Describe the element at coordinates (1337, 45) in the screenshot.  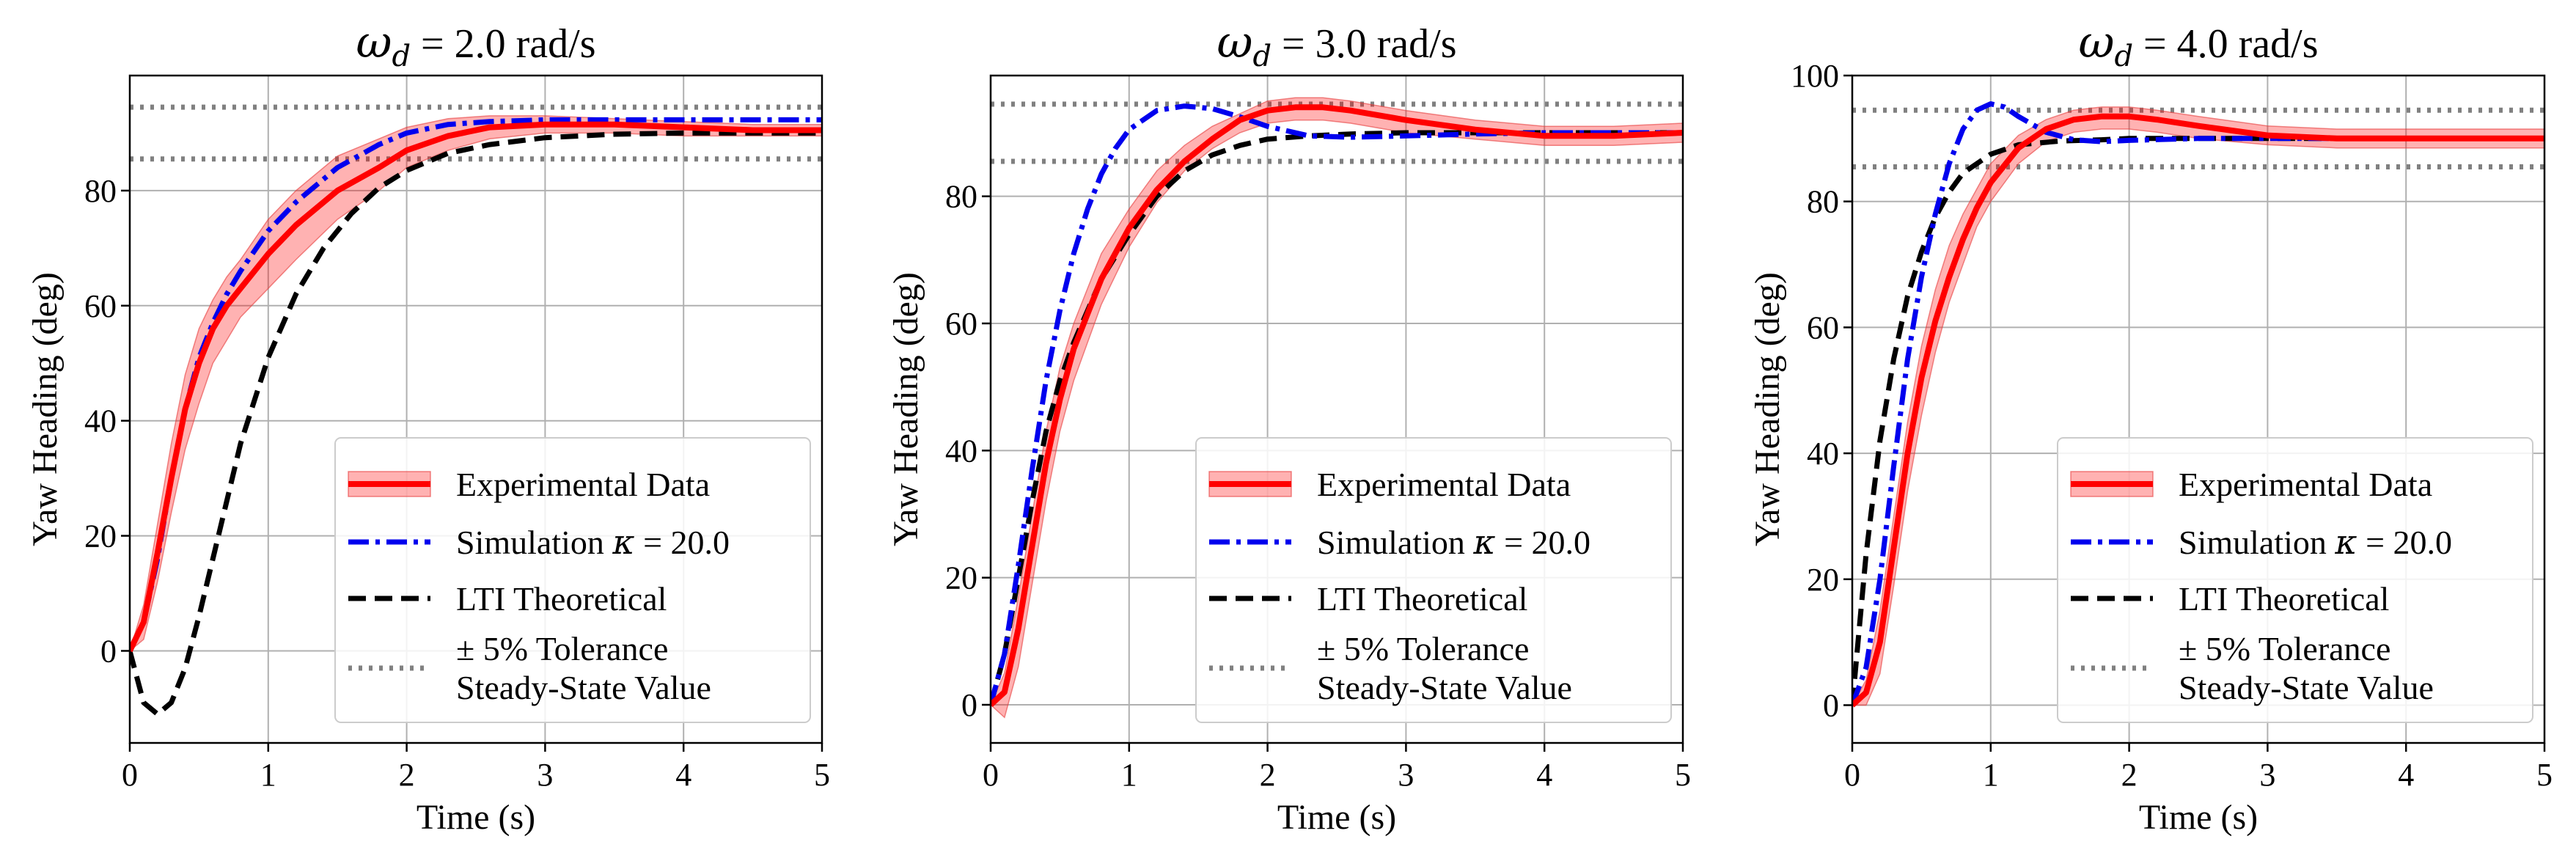
I see `chart-title: ωd = 3.0 rad/s` at that location.